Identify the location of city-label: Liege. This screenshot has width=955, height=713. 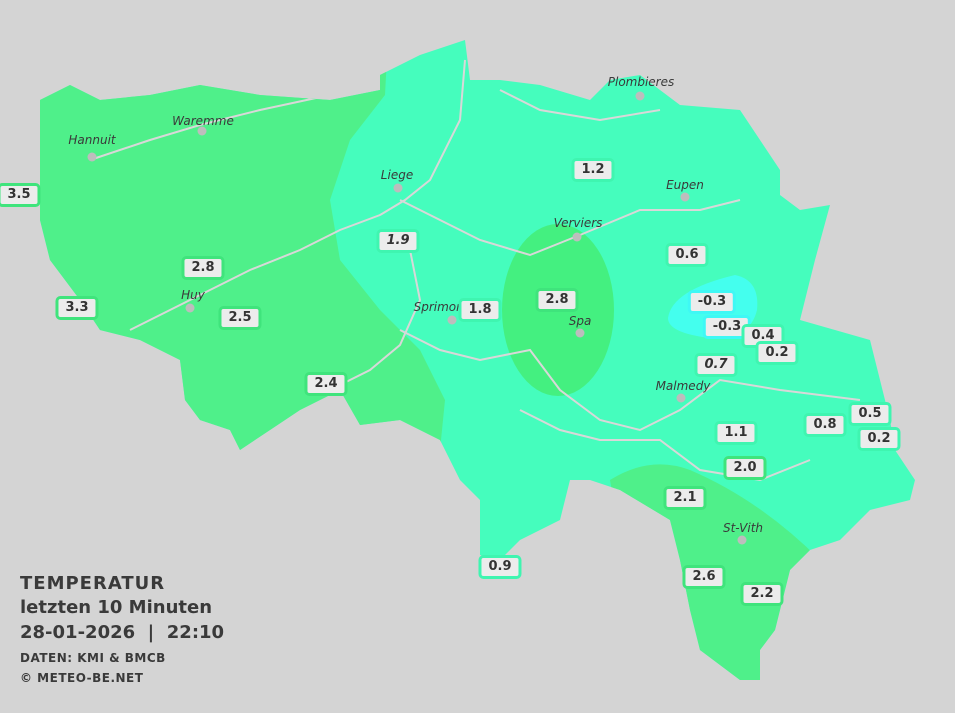
(397, 175).